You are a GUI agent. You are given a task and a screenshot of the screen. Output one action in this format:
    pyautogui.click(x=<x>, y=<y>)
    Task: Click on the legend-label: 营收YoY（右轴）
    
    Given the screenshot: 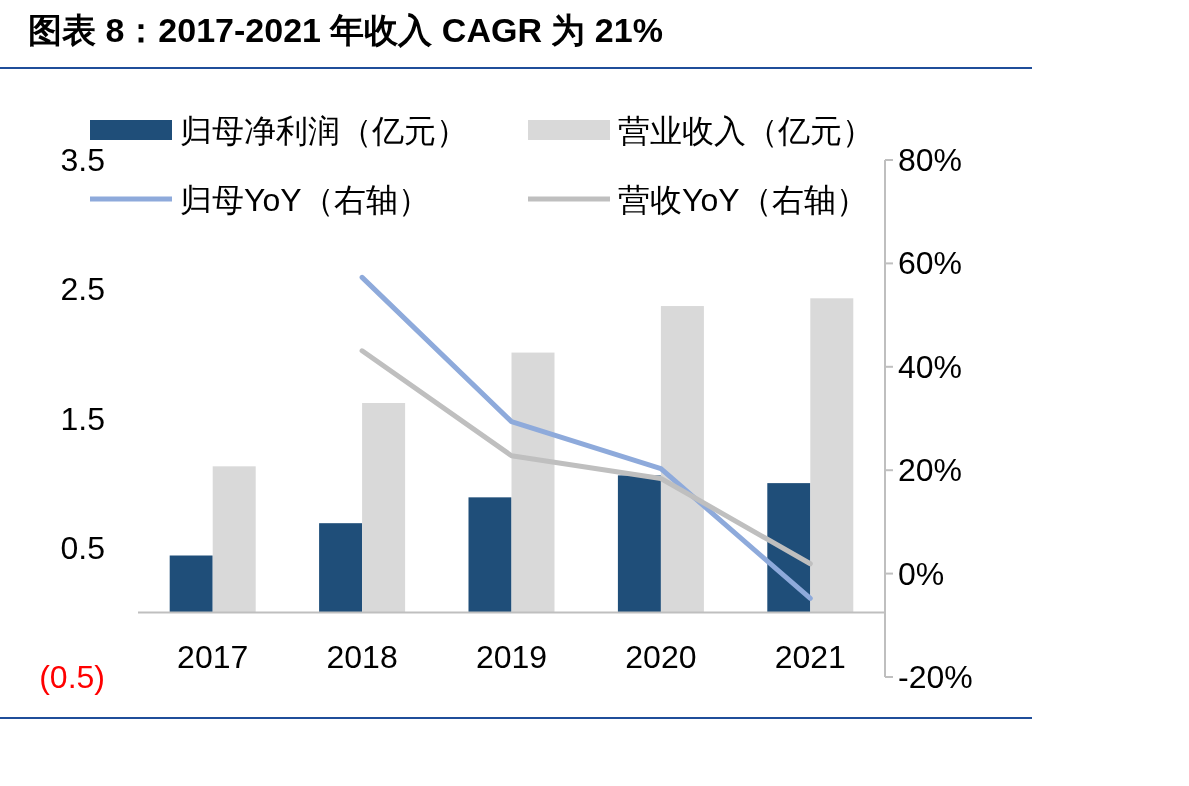 What is the action you would take?
    pyautogui.click(x=743, y=200)
    